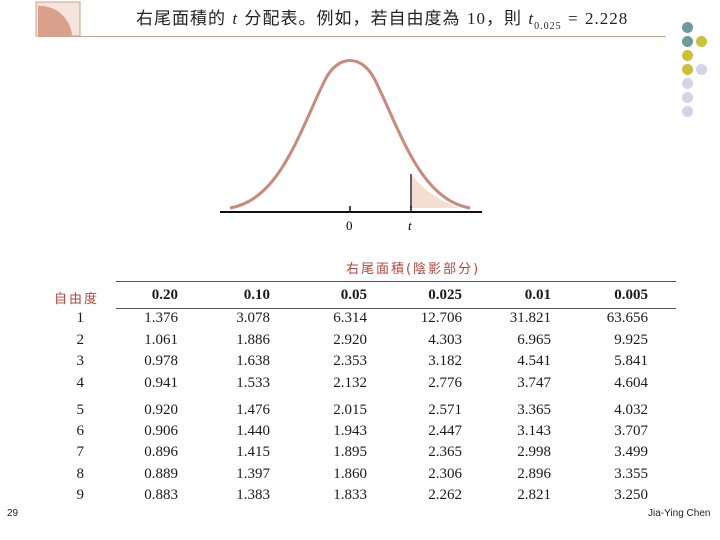 The width and height of the screenshot is (720, 540). Describe the element at coordinates (445, 431) in the screenshot. I see `table-cell: 2.447` at that location.